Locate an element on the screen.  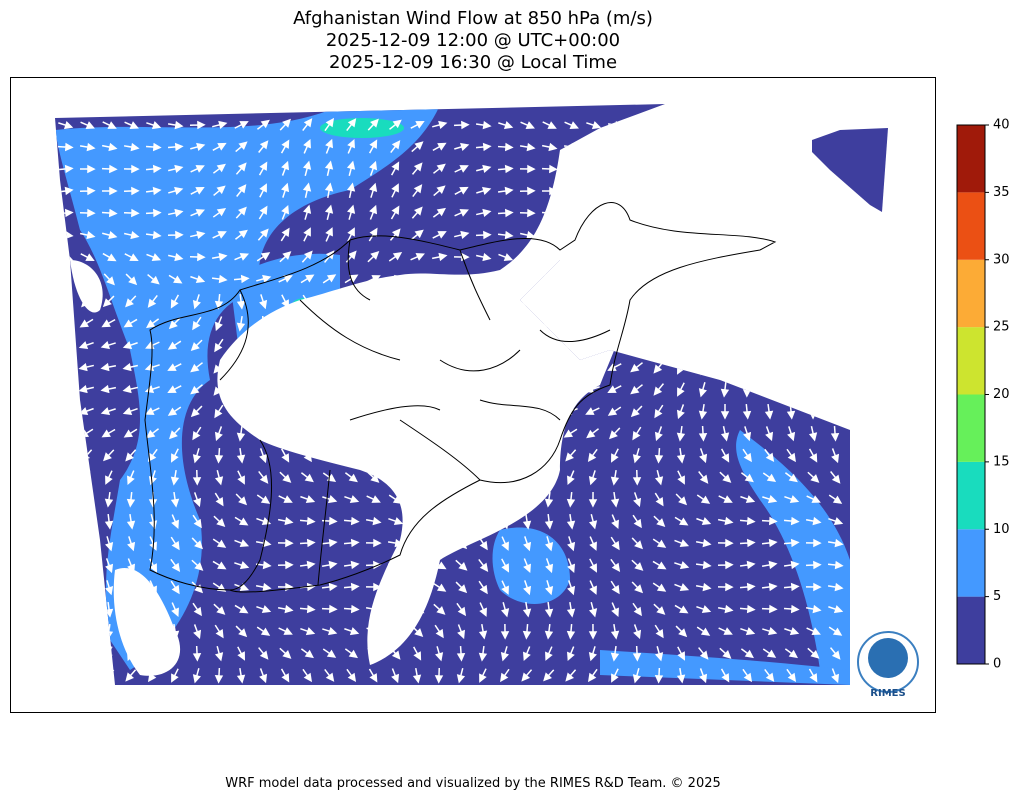
colorbar-tick-label: 30 is located at coordinates (1001, 259).